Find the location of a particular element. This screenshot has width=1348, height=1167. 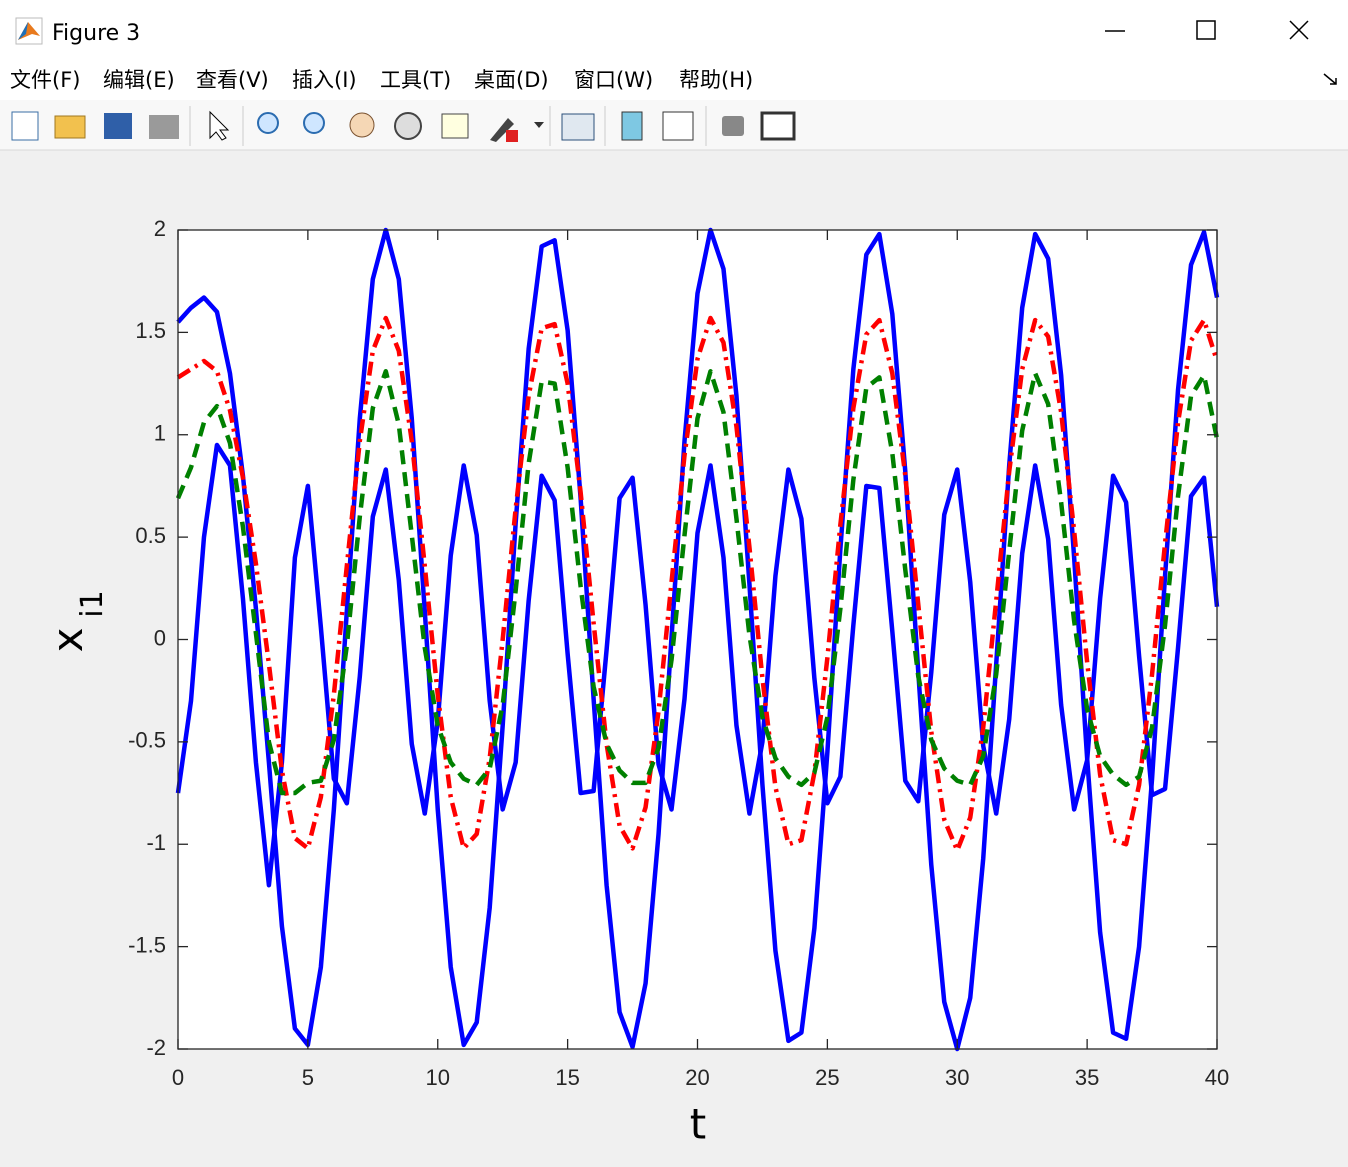

y-axis-label-base: x is located at coordinates (67, 640).